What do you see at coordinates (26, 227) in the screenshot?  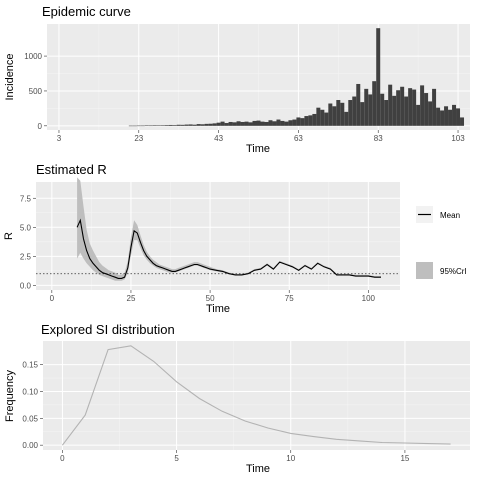 I see `estimated-r-ytick-label: 5.0` at bounding box center [26, 227].